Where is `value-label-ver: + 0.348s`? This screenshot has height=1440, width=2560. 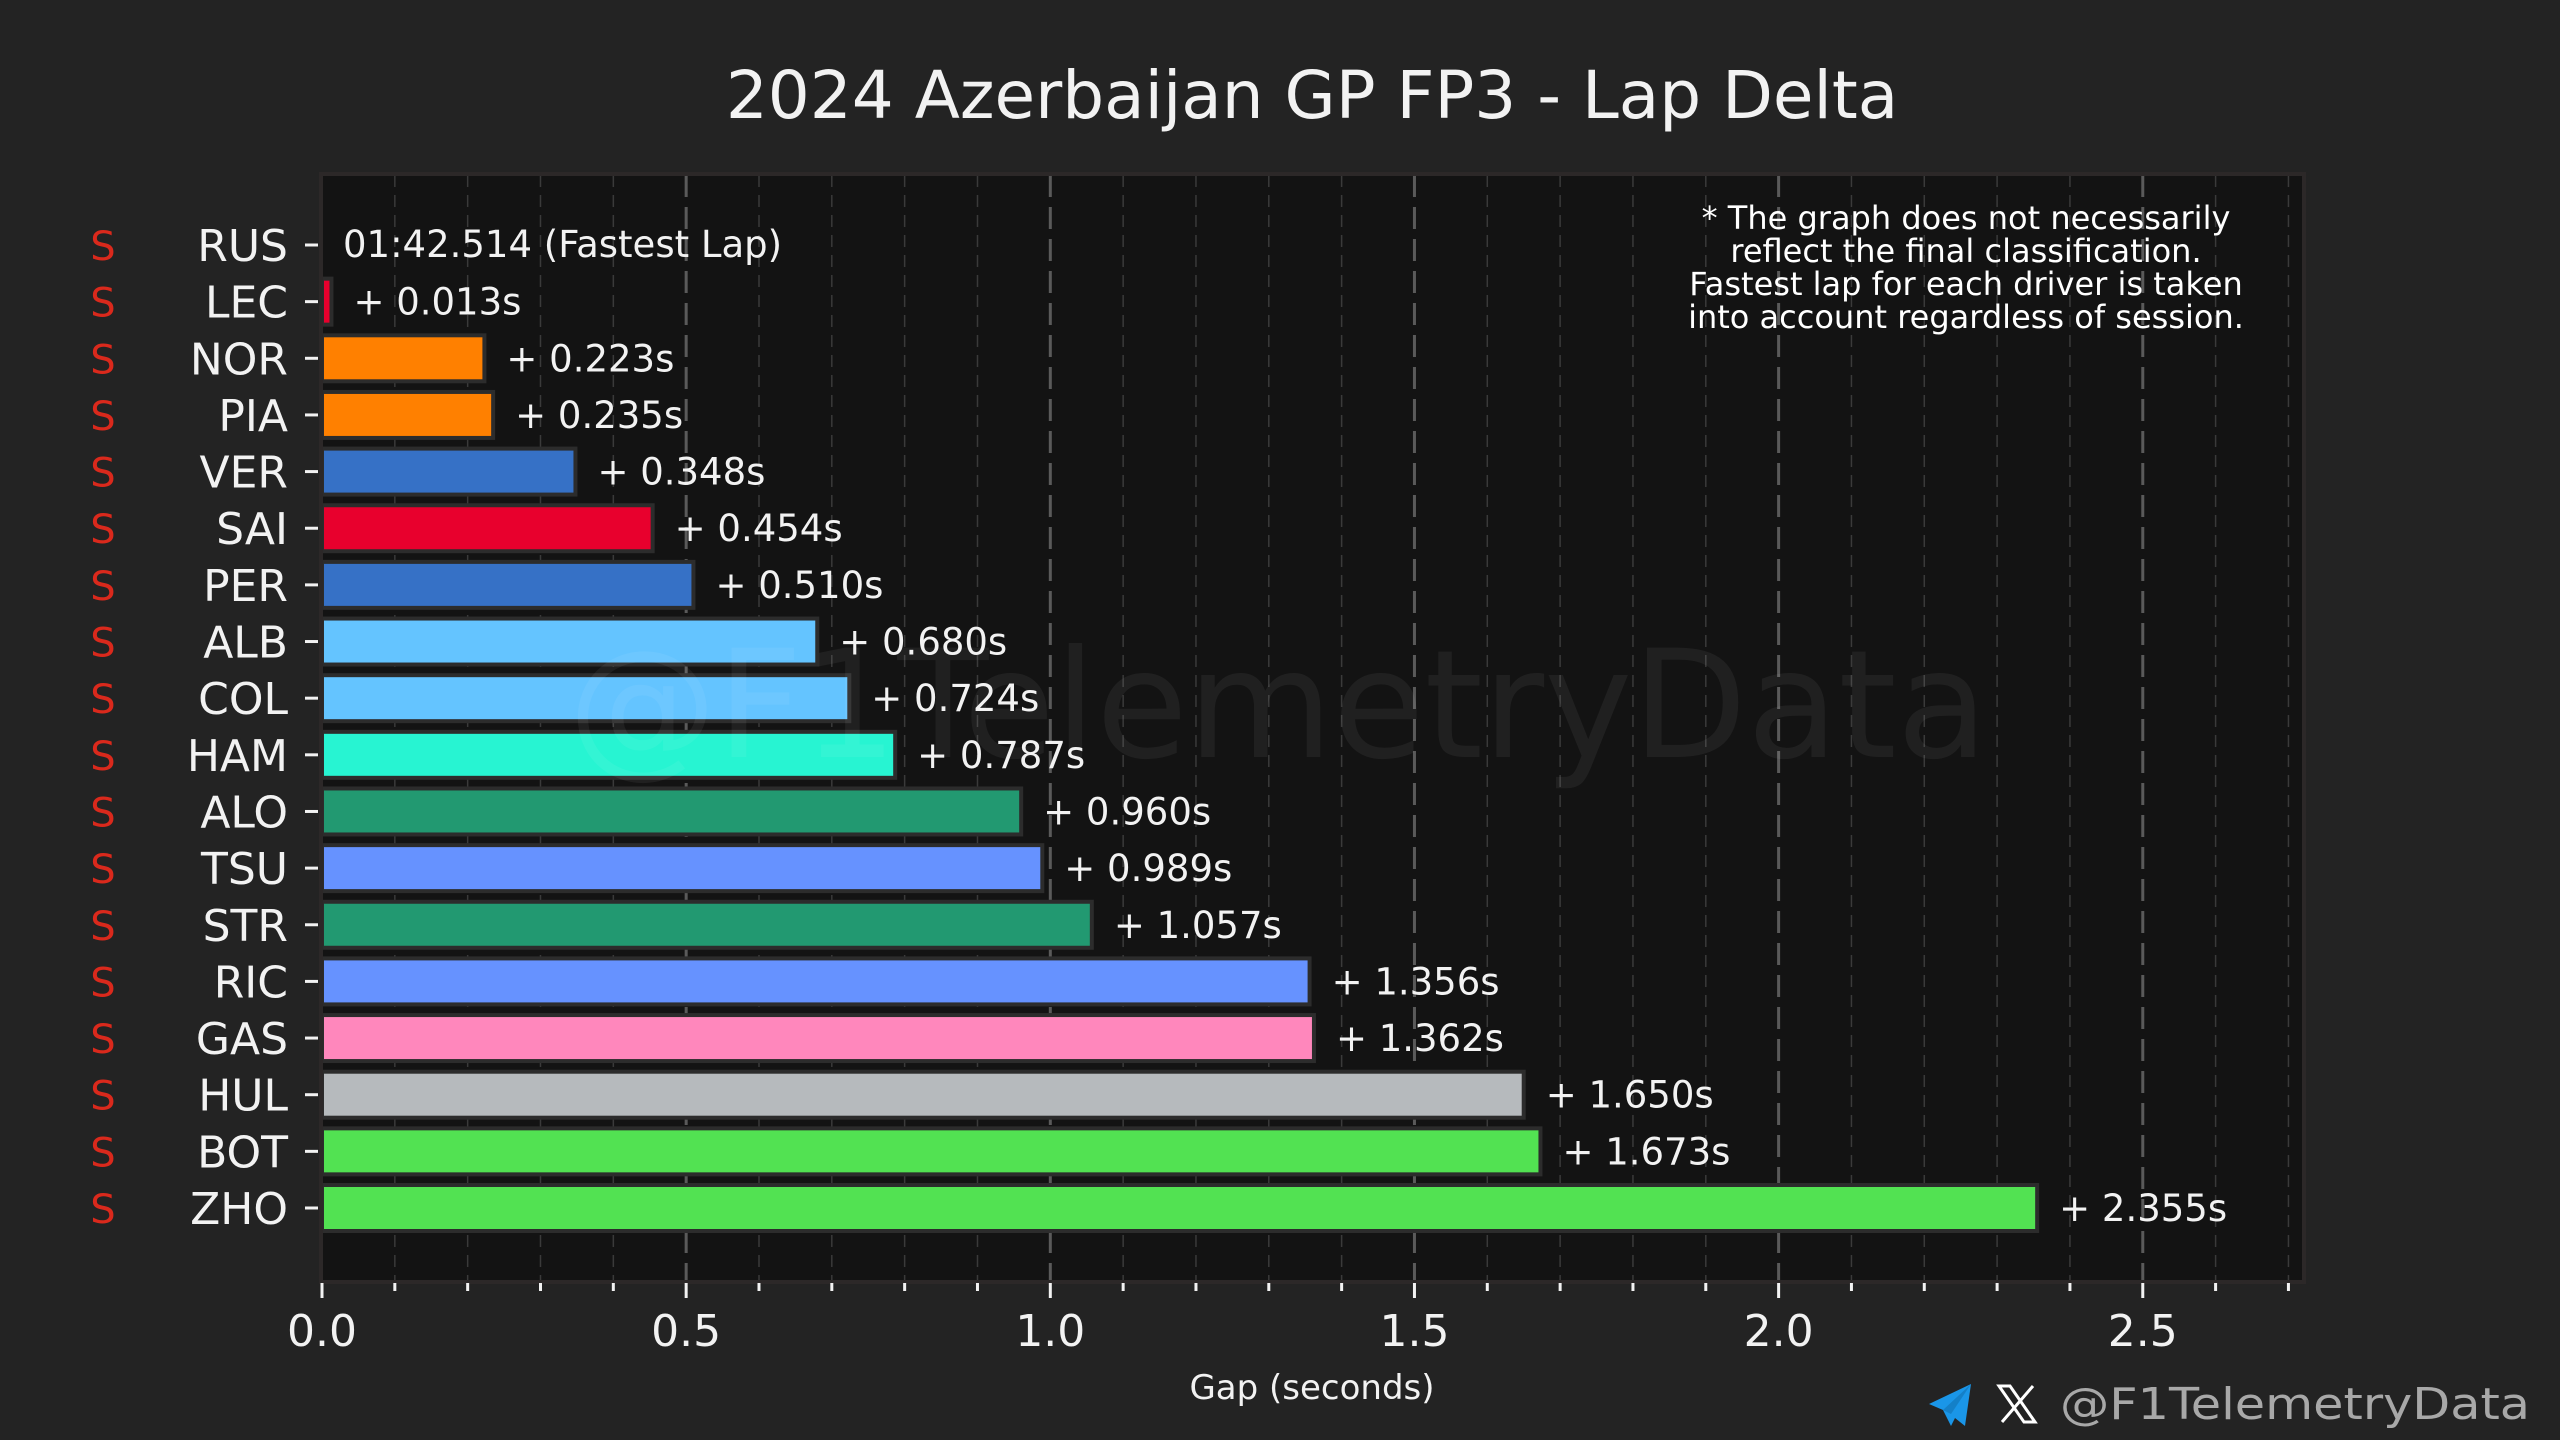
value-label-ver: + 0.348s is located at coordinates (681, 472).